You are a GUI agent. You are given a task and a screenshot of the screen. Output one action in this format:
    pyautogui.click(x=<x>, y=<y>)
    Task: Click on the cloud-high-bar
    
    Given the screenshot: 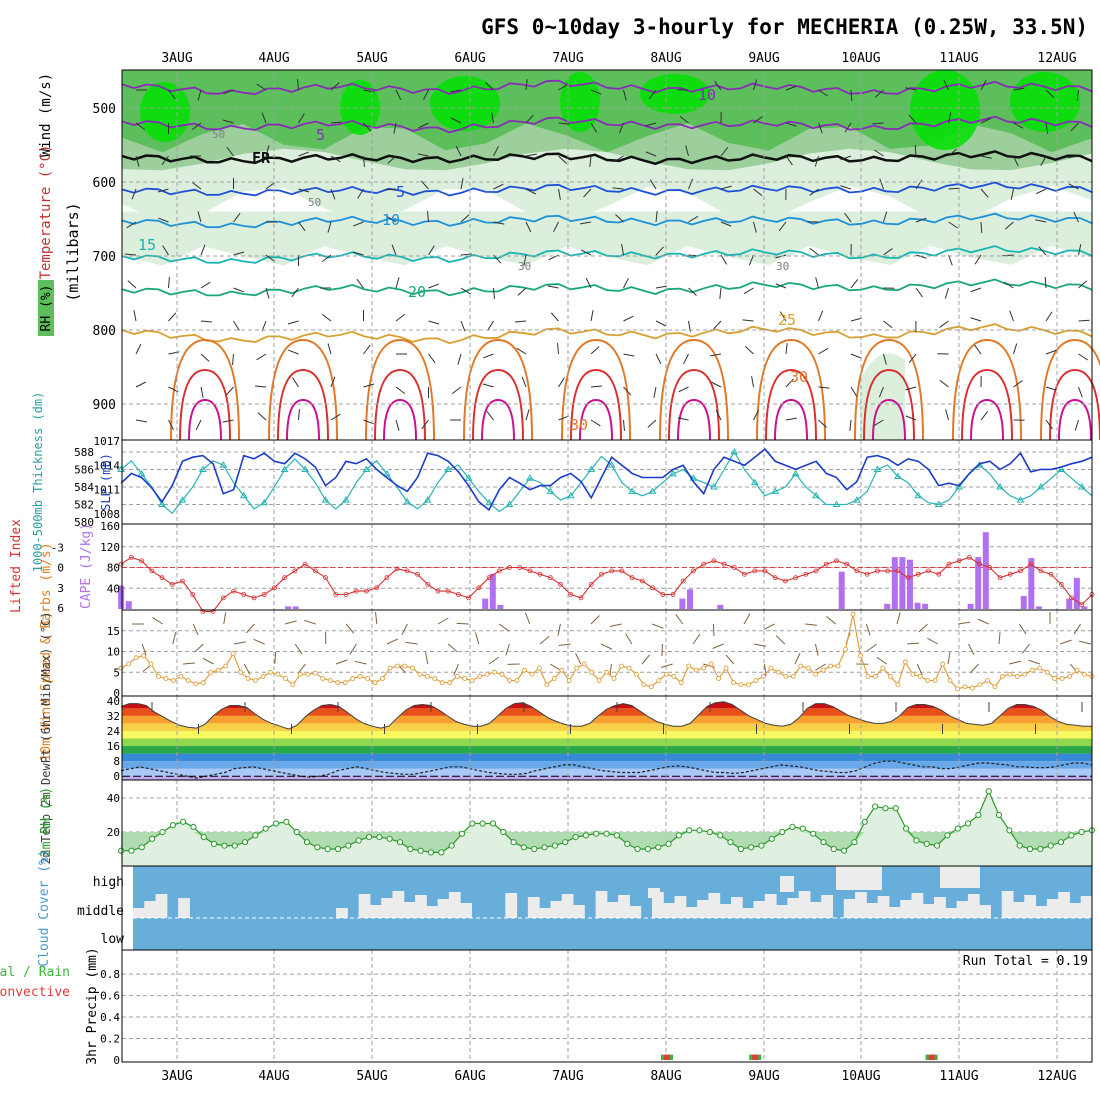 What is the action you would take?
    pyautogui.click(x=787, y=884)
    